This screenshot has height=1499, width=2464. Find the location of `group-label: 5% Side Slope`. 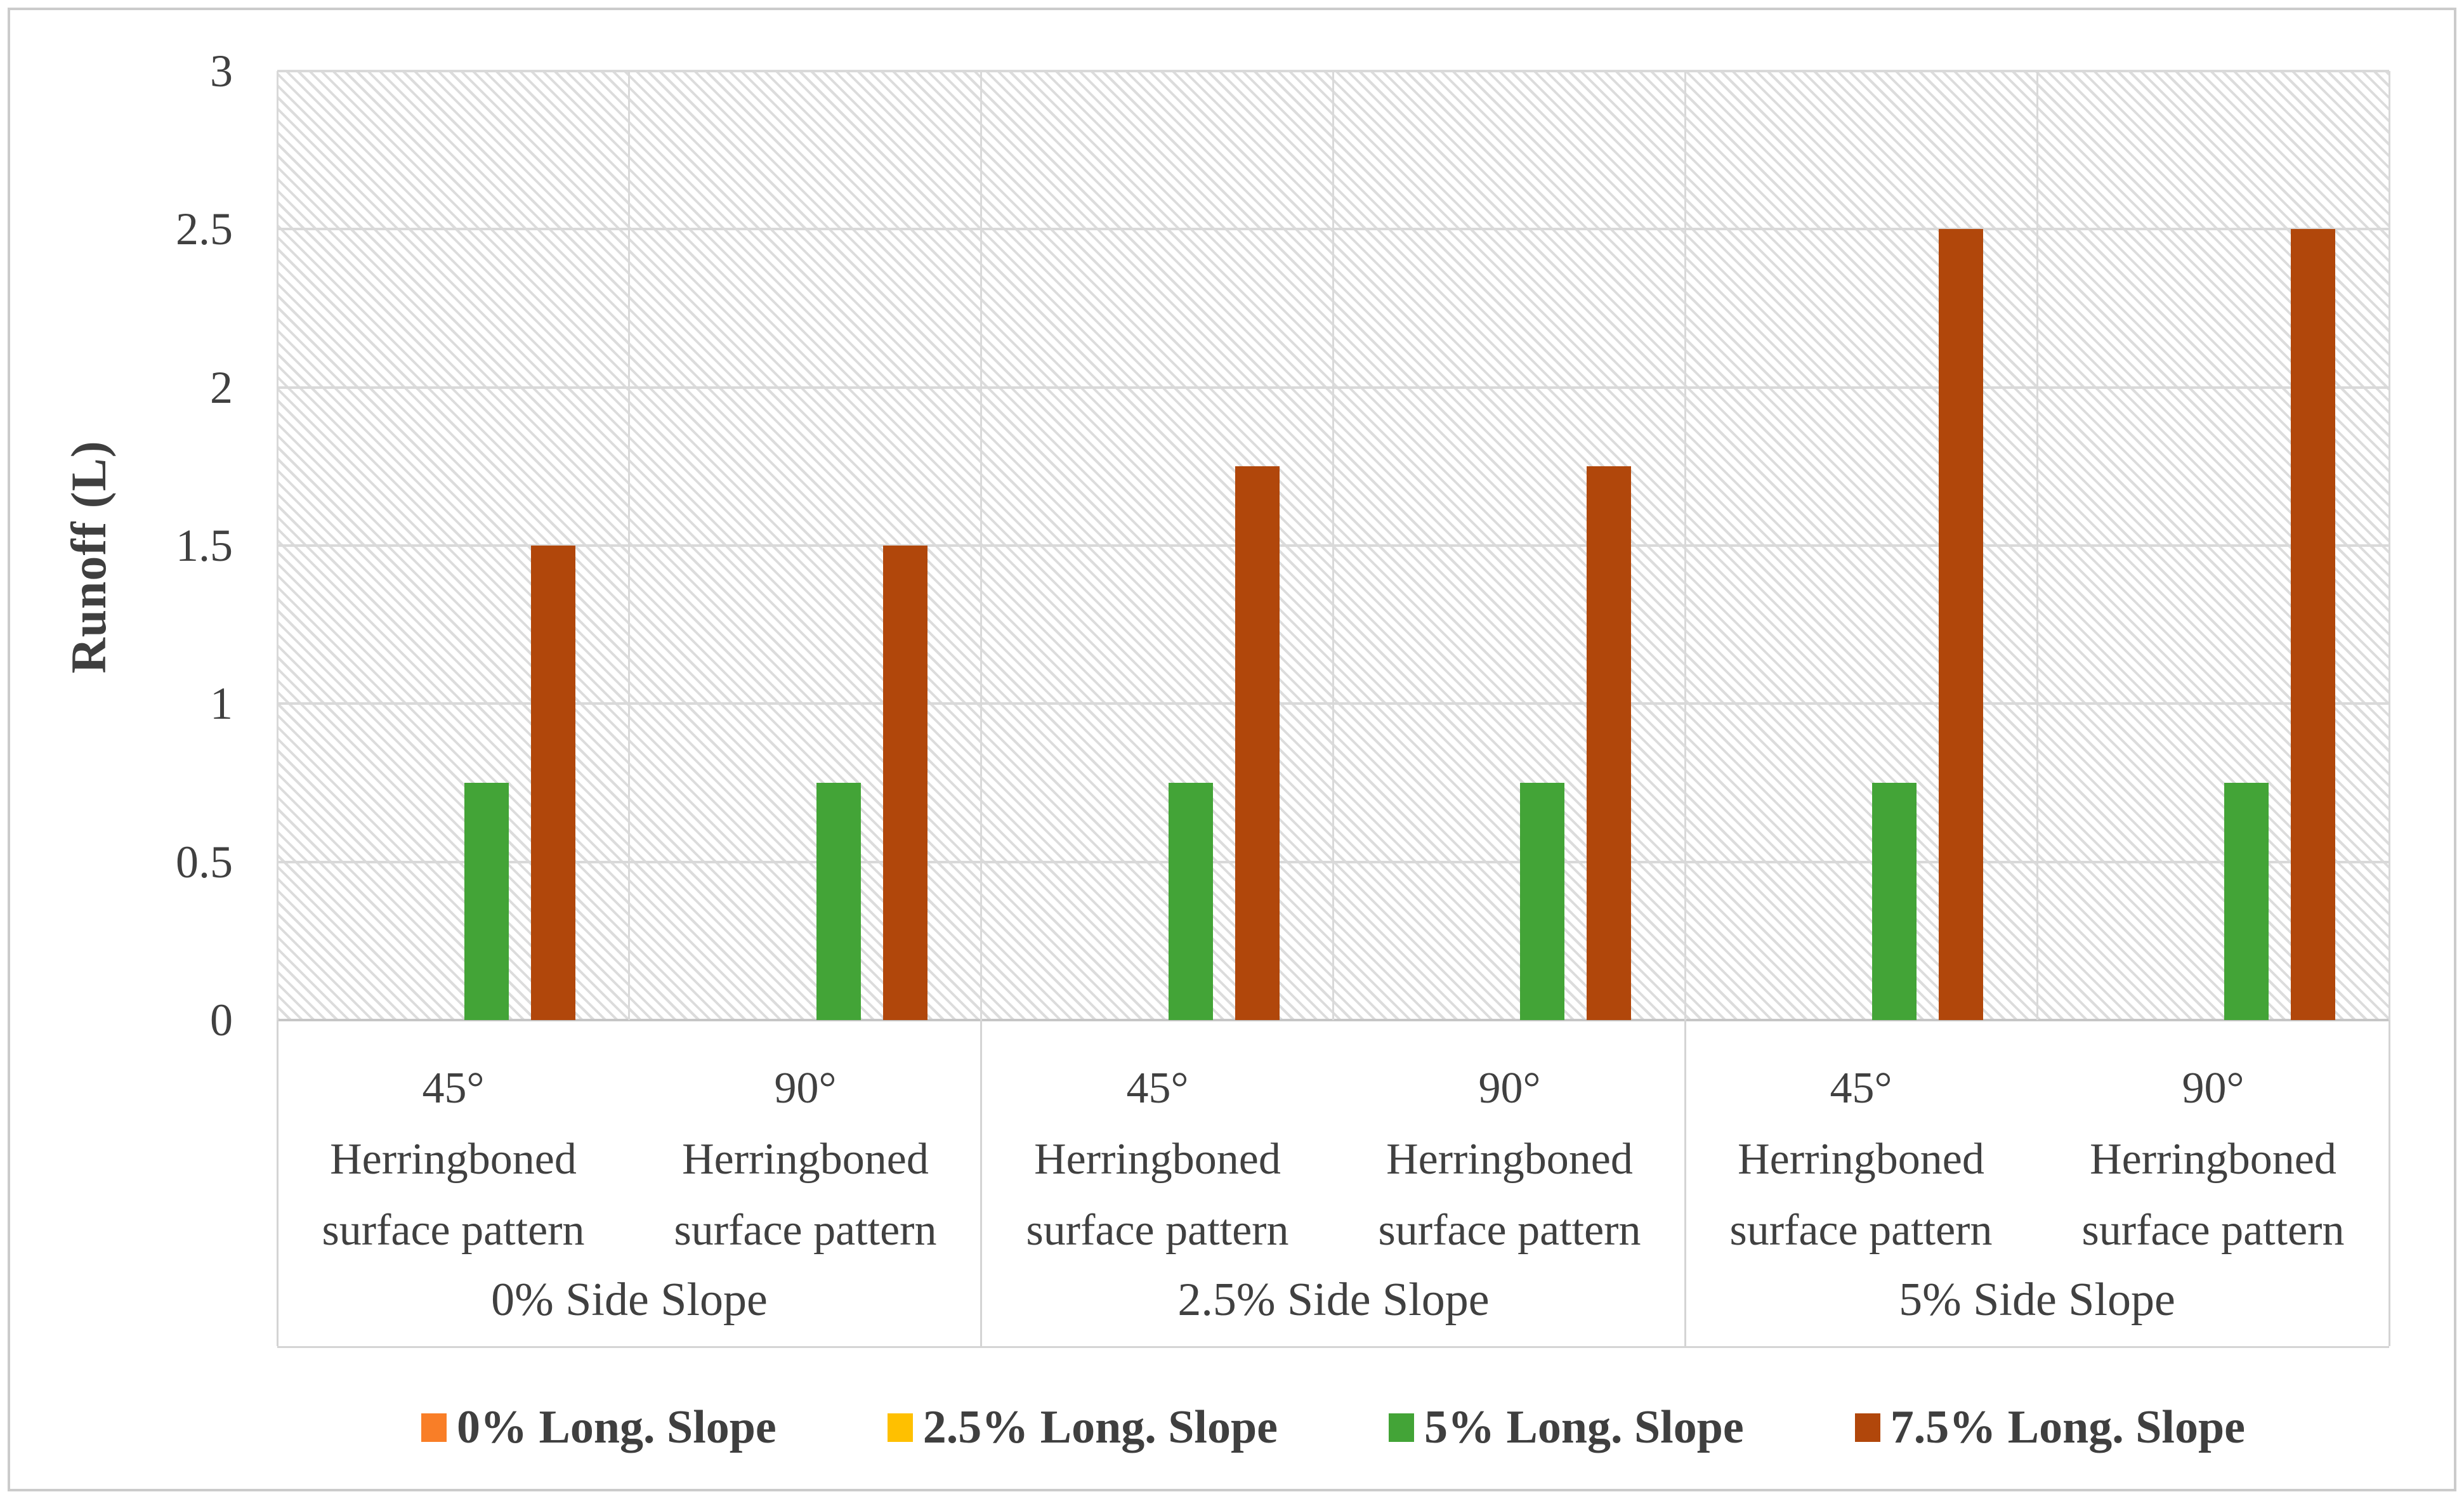

group-label: 5% Side Slope is located at coordinates (2037, 1300).